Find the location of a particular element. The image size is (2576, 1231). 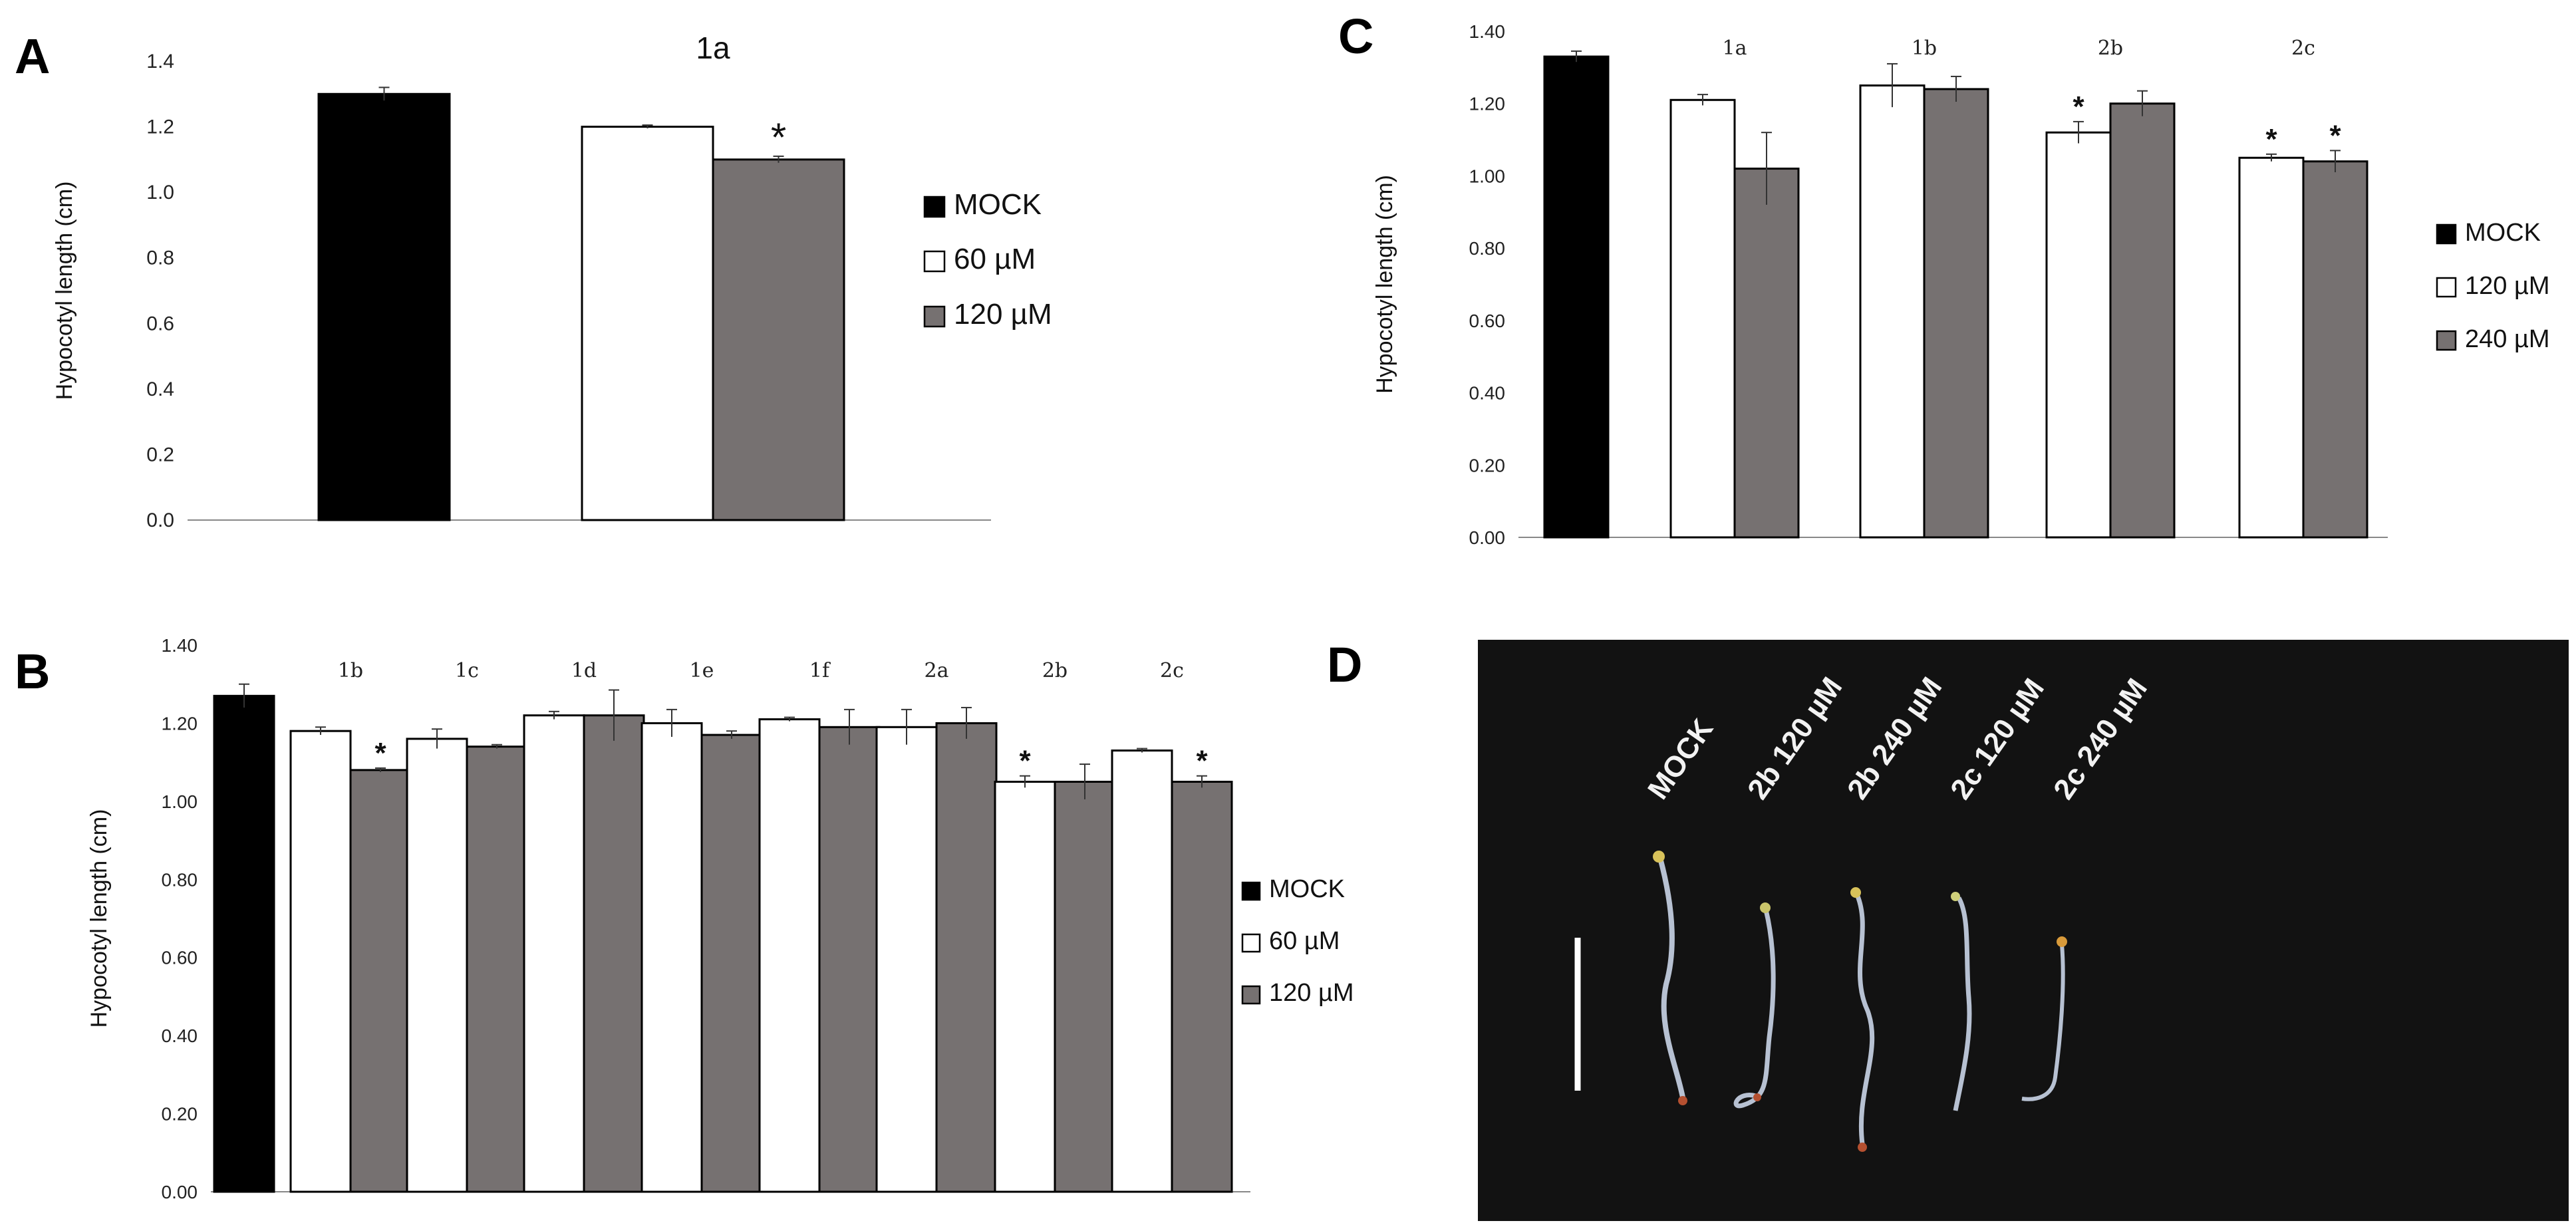

y-tick-label: 1.0 is located at coordinates (160, 193).